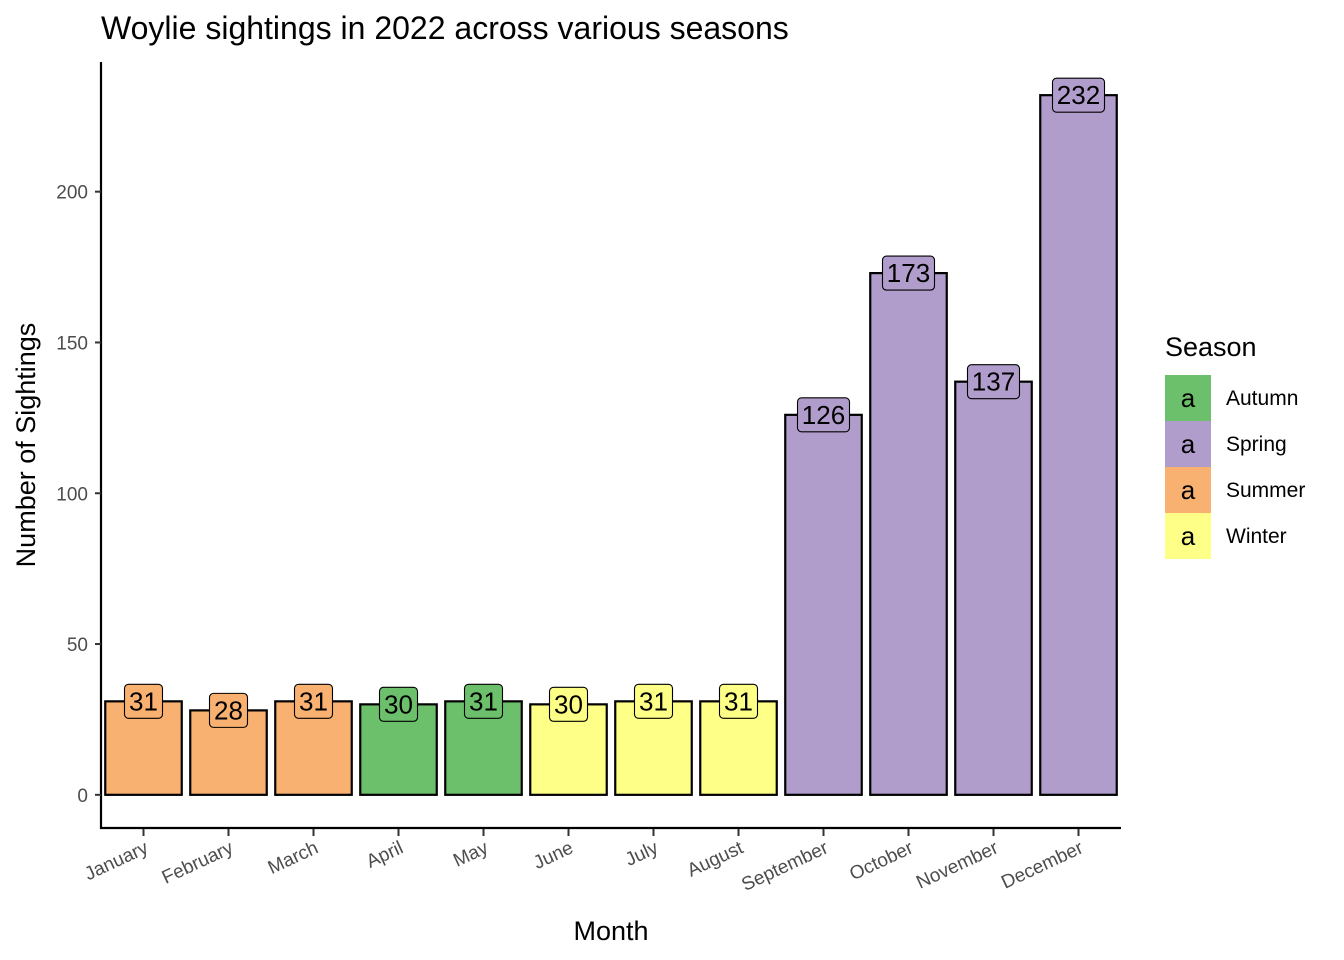 This screenshot has width=1344, height=960. I want to click on x-tick-label: March, so click(293, 857).